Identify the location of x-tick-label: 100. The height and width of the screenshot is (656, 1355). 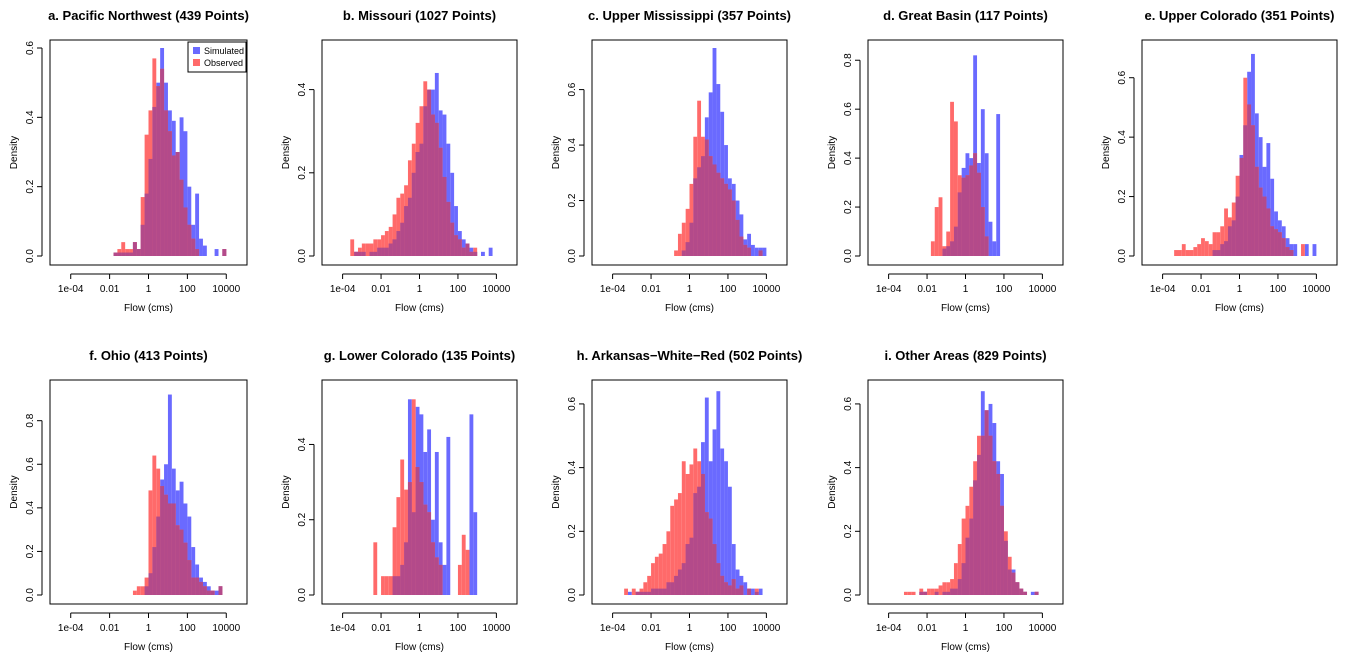
(728, 628).